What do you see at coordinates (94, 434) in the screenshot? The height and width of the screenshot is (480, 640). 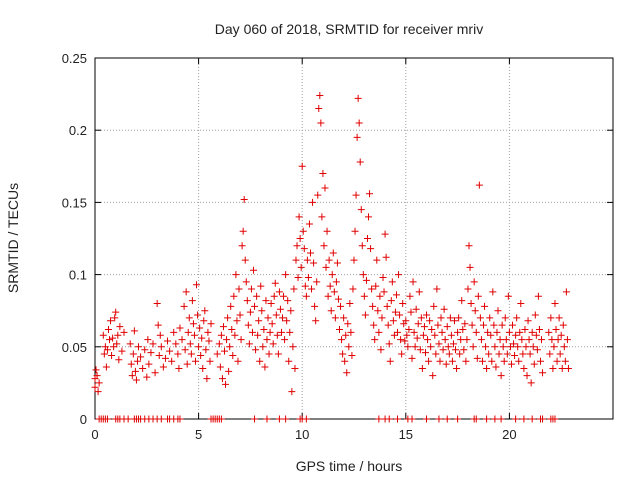 I see `x-tick-label: 0` at bounding box center [94, 434].